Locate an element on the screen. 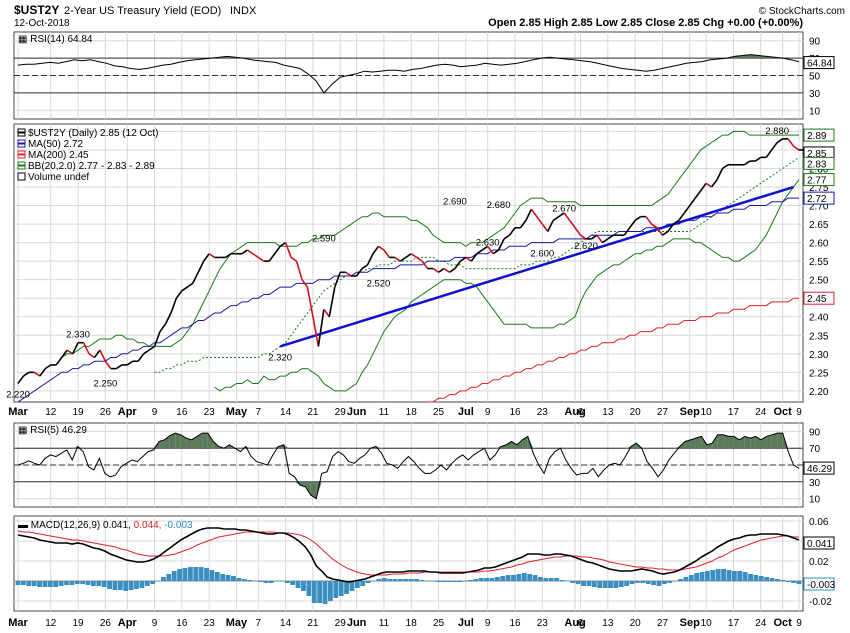  xaxis-bottom-xtick-16: 25 is located at coordinates (439, 623).